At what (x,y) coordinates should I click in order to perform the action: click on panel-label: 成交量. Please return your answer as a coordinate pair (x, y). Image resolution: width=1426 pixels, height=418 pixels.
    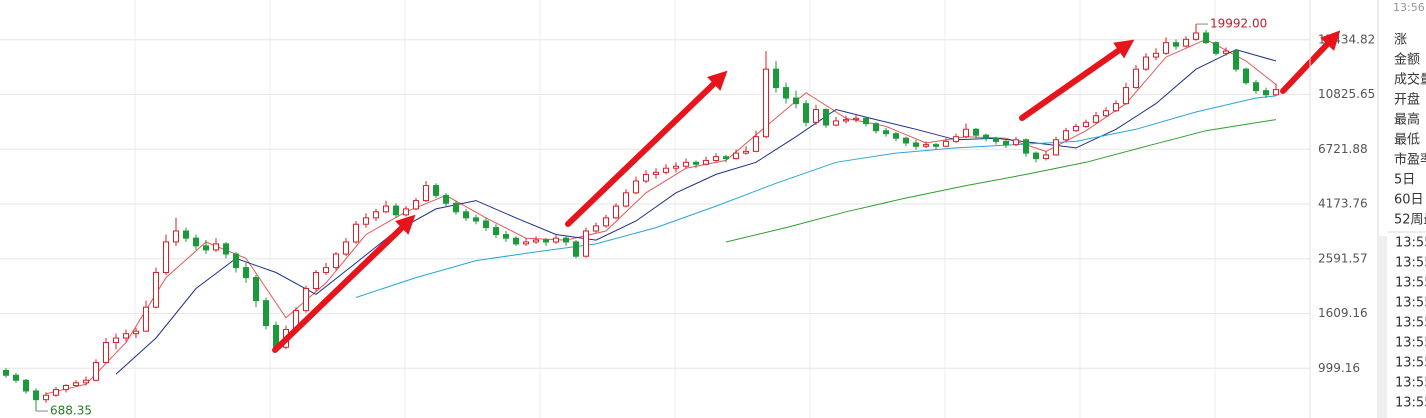
    Looking at the image, I should click on (1410, 80).